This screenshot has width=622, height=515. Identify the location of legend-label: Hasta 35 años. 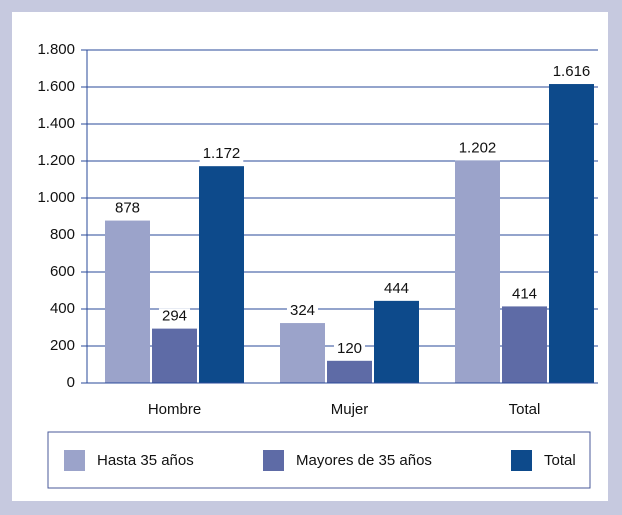
(145, 460).